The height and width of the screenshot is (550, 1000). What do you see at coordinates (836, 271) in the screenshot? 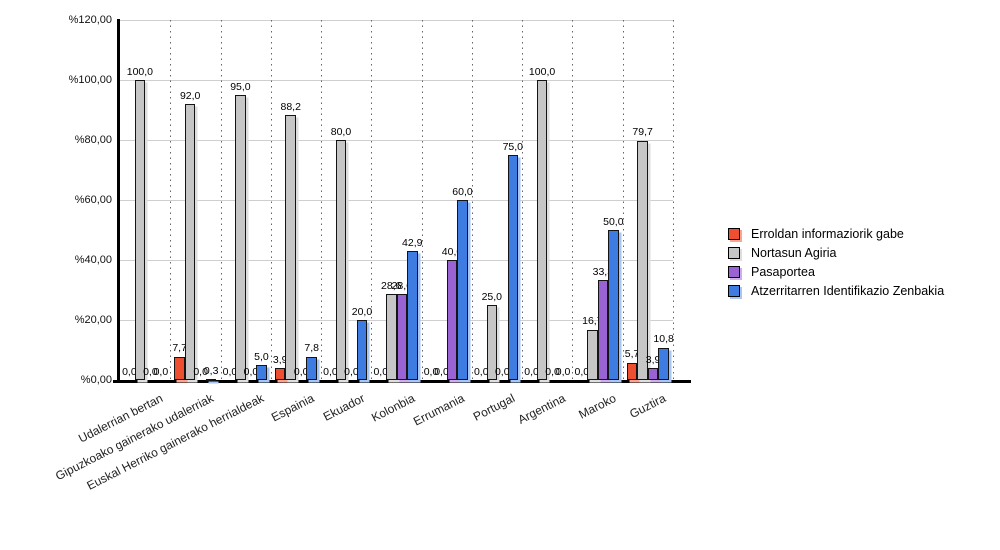
I see `legend-item: Pasaportea` at bounding box center [836, 271].